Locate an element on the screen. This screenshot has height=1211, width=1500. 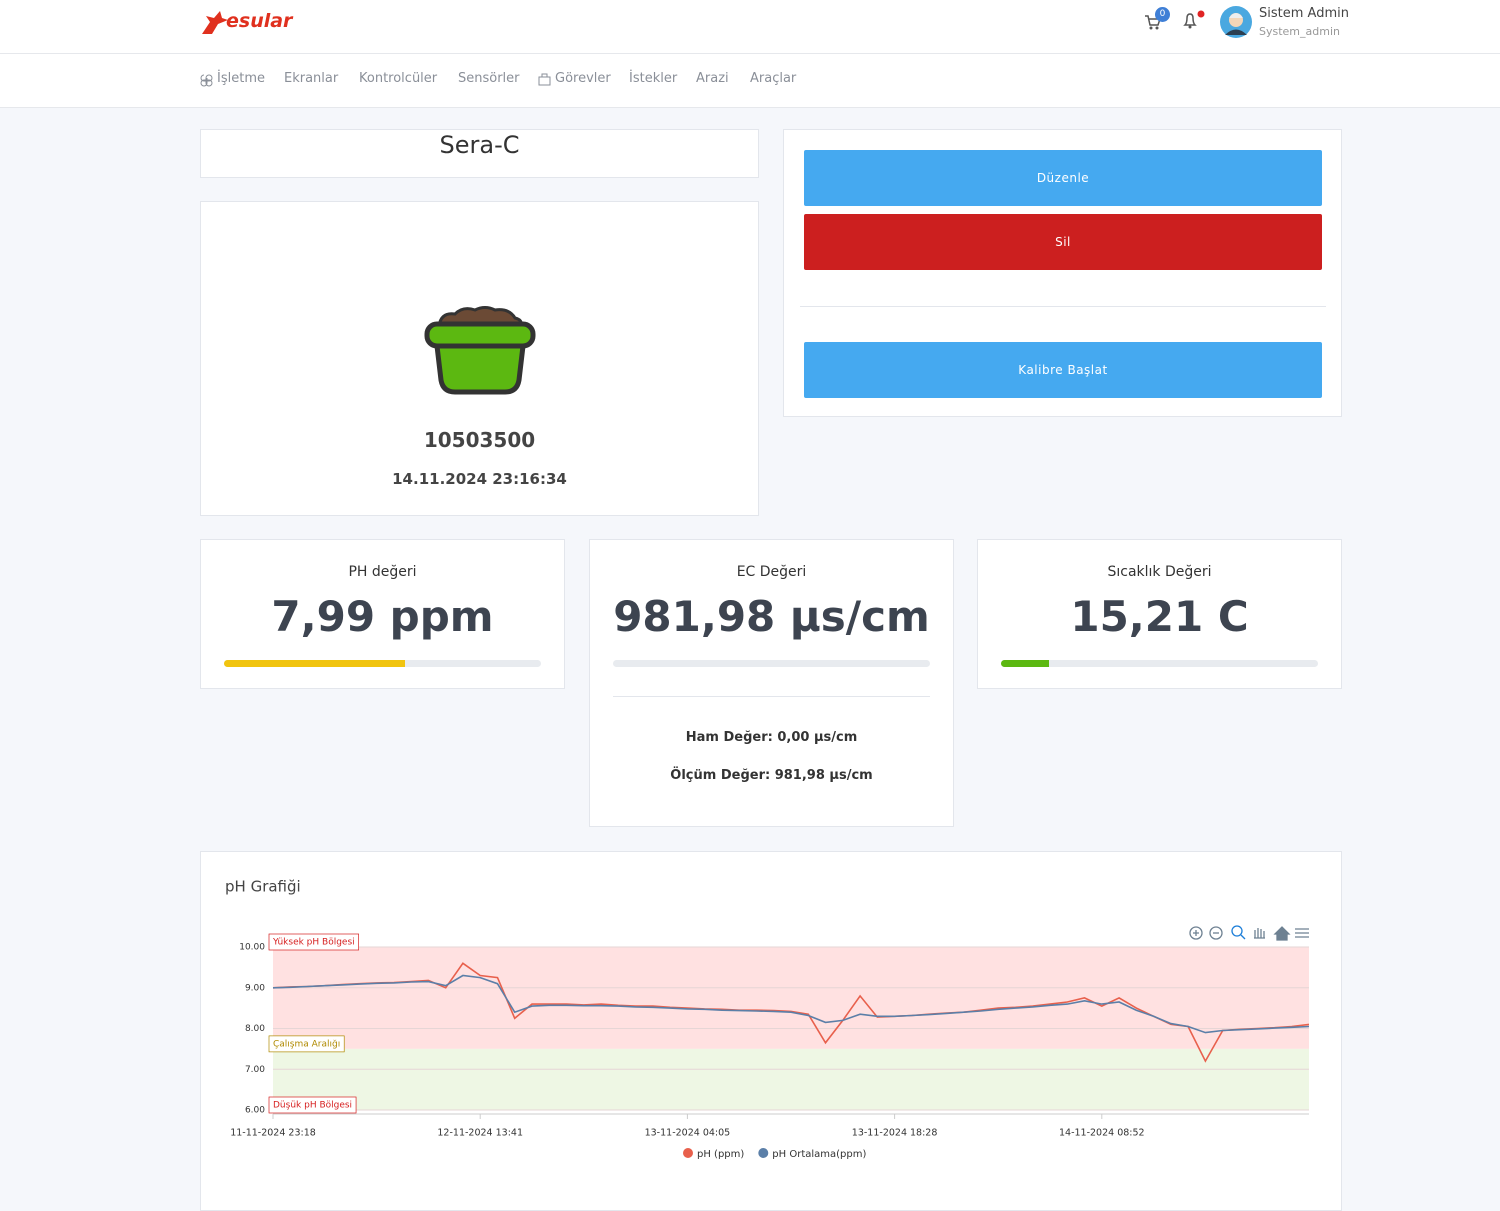
menu-icon is located at coordinates (1302, 933).